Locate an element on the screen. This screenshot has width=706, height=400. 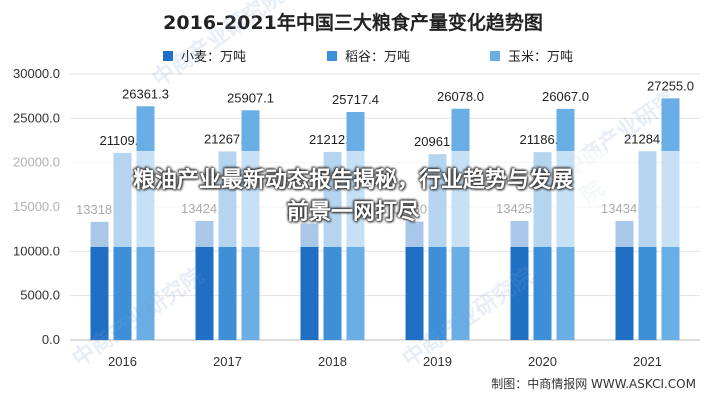
x-tick-label: 2020 is located at coordinates (542, 361).